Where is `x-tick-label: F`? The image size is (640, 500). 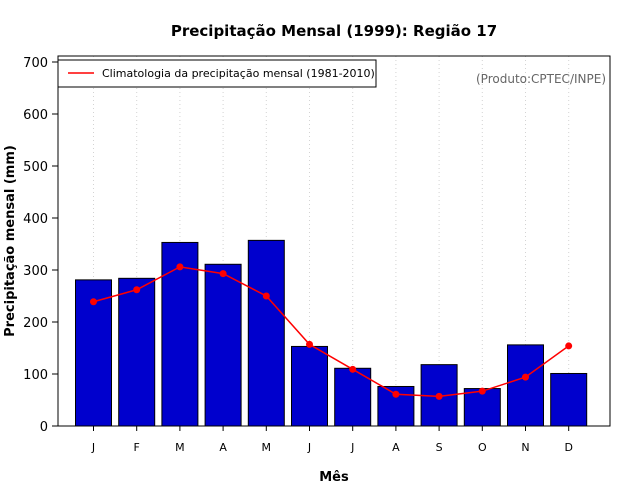
x-tick-label: F is located at coordinates (137, 447).